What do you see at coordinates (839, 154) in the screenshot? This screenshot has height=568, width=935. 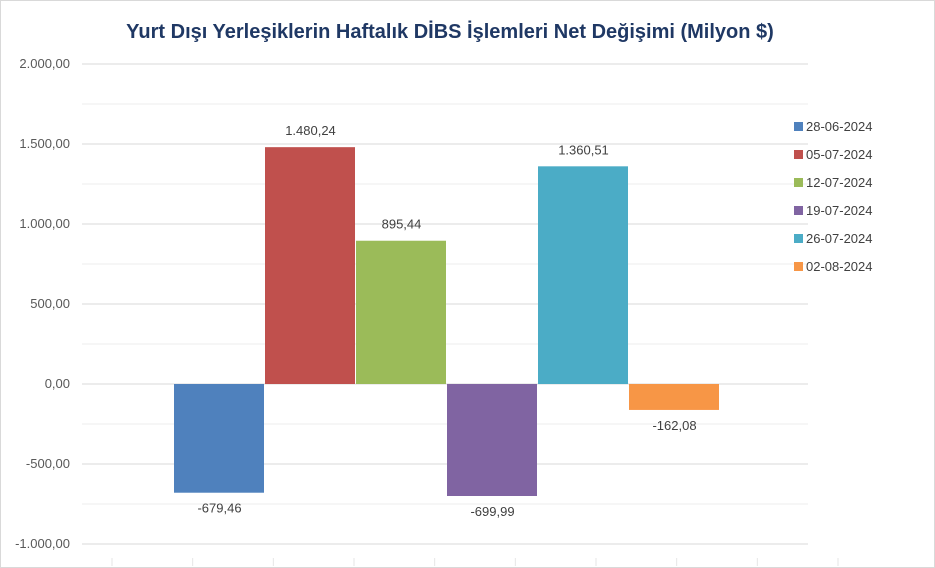 I see `legend-label: 05-07-2024` at bounding box center [839, 154].